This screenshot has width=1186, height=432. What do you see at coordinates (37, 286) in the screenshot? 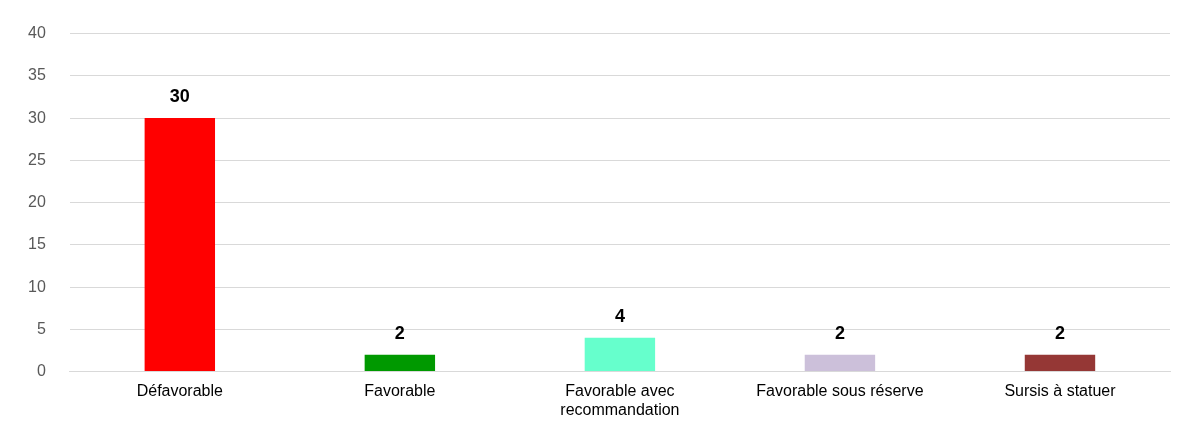
I see `y-tick-label: 10` at bounding box center [37, 286].